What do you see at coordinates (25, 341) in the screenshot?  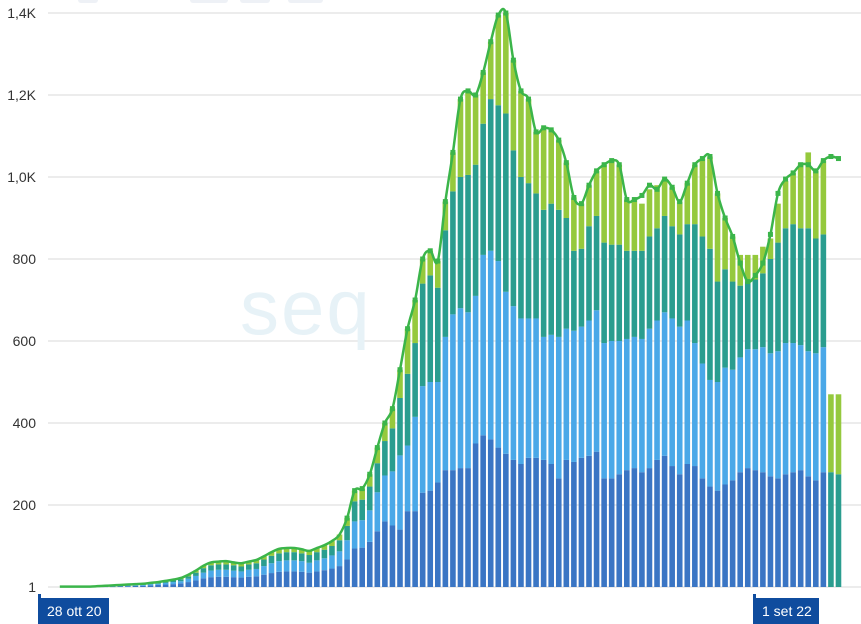 I see `y-tick-label: 600` at bounding box center [25, 341].